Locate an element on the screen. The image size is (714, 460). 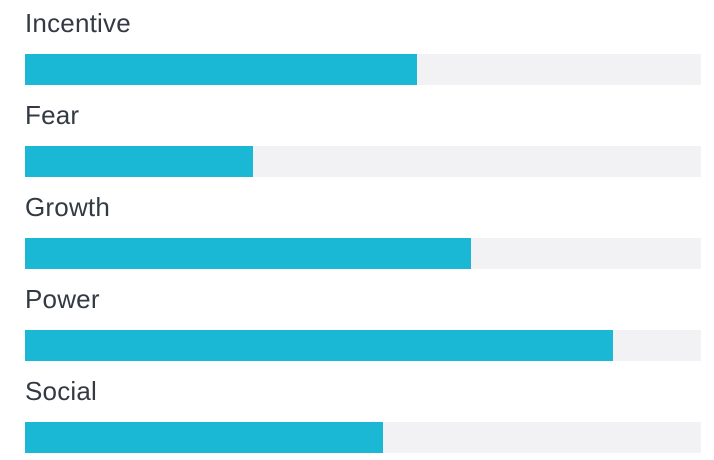
category-label: Growth is located at coordinates (68, 207).